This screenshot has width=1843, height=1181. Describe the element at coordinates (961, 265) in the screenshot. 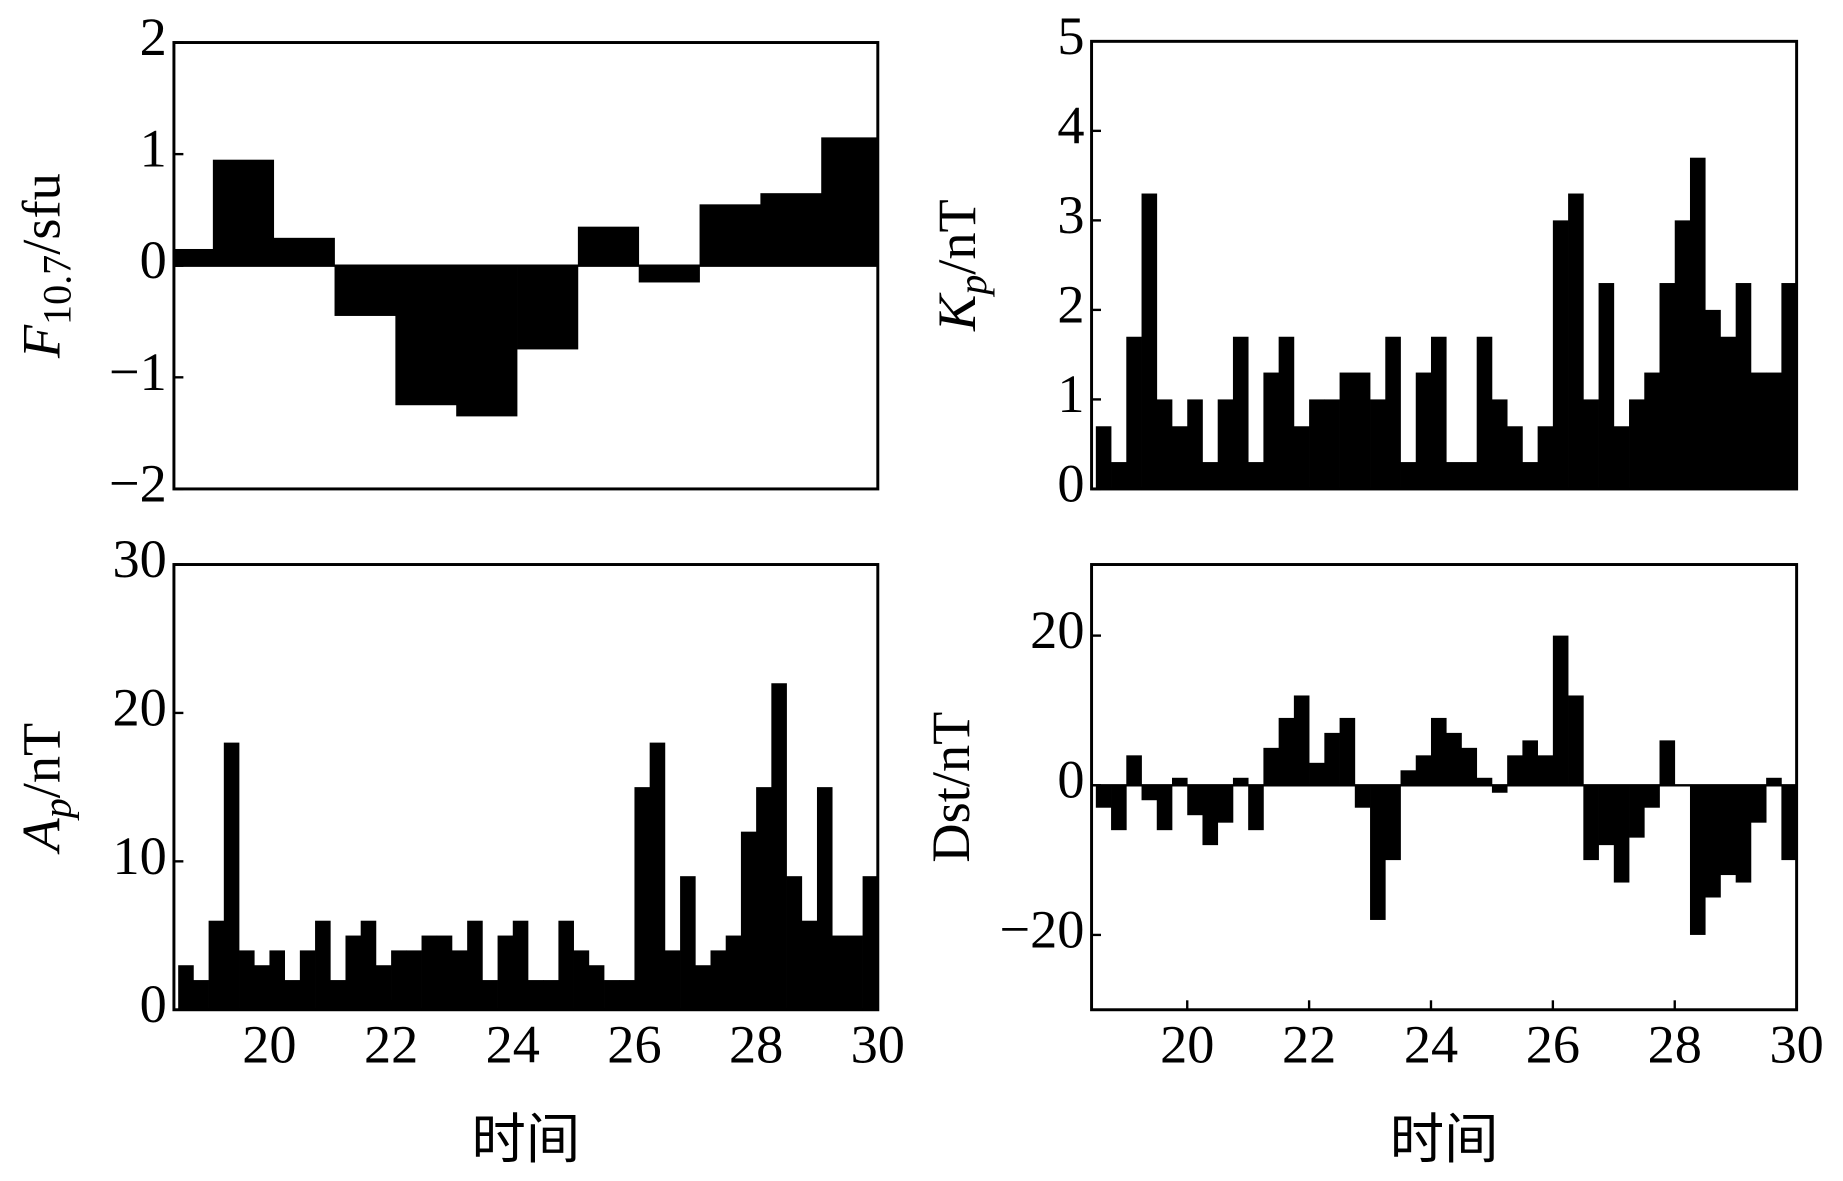

I see `y-axis-label: Kp/nT` at that location.